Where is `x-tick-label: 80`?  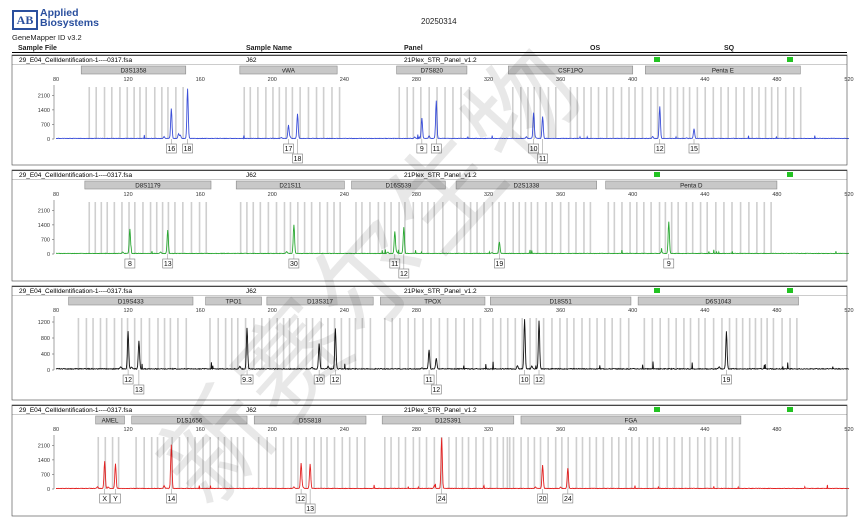
x-tick-label: 80 is located at coordinates (56, 311).